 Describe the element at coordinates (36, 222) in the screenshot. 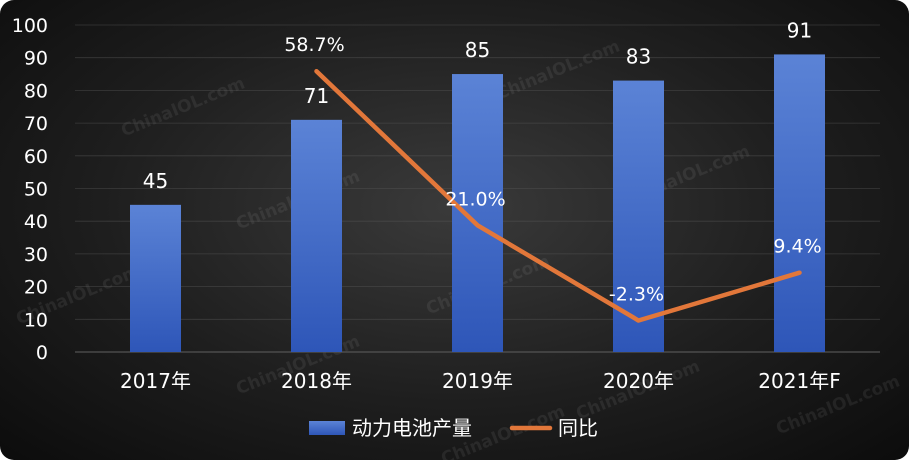

I see `y-tick-label: 40` at that location.